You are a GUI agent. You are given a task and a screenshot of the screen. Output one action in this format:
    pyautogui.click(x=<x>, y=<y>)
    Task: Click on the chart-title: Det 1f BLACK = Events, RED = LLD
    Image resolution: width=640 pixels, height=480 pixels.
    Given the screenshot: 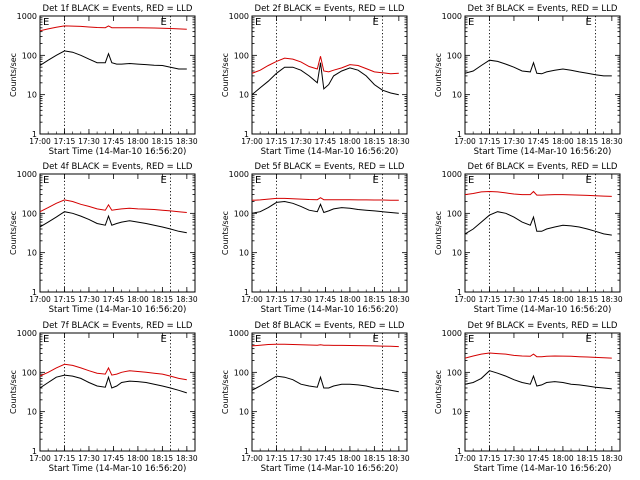 What is the action you would take?
    pyautogui.click(x=118, y=9)
    